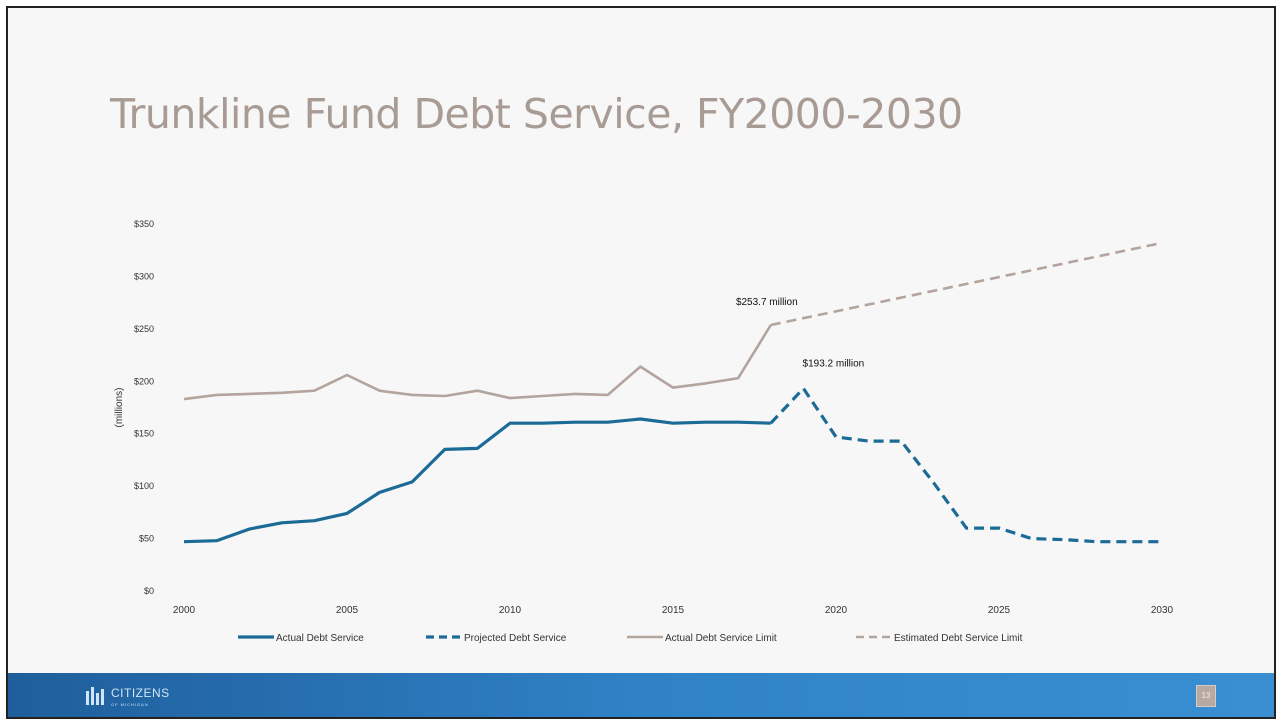 The height and width of the screenshot is (725, 1284). Describe the element at coordinates (966, 284) in the screenshot. I see `series-line-estimated-debt-service-limit` at that location.